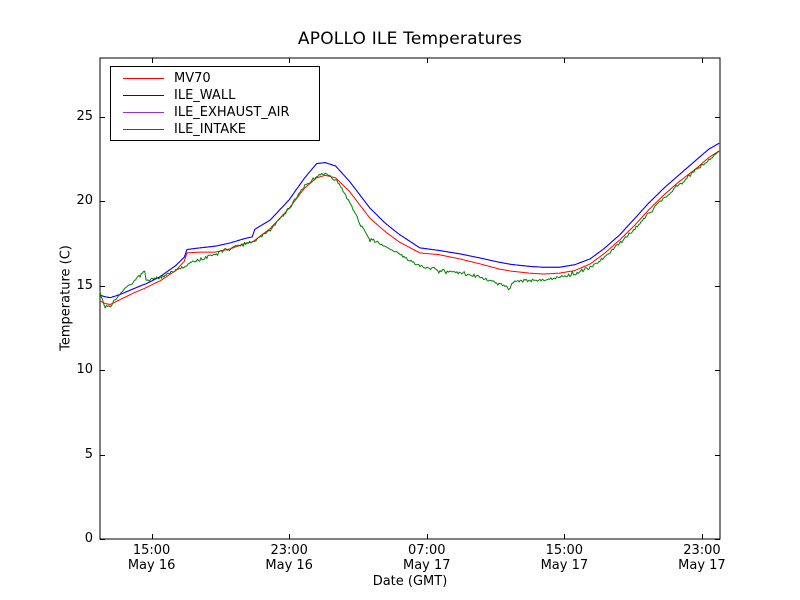 This screenshot has width=800, height=600. I want to click on legend-label: ILE_EXHAUST_AIR, so click(232, 112).